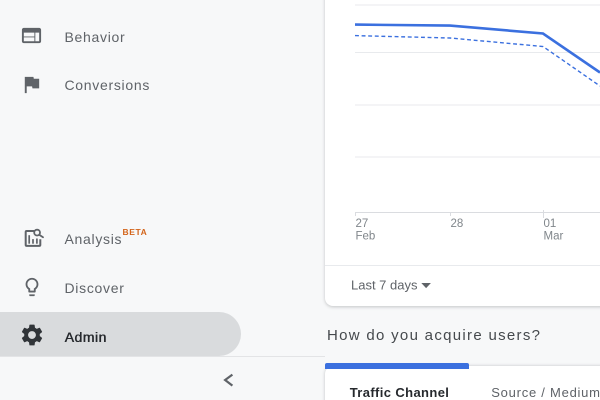 The height and width of the screenshot is (400, 600). I want to click on svg-text: 01, so click(550, 224).